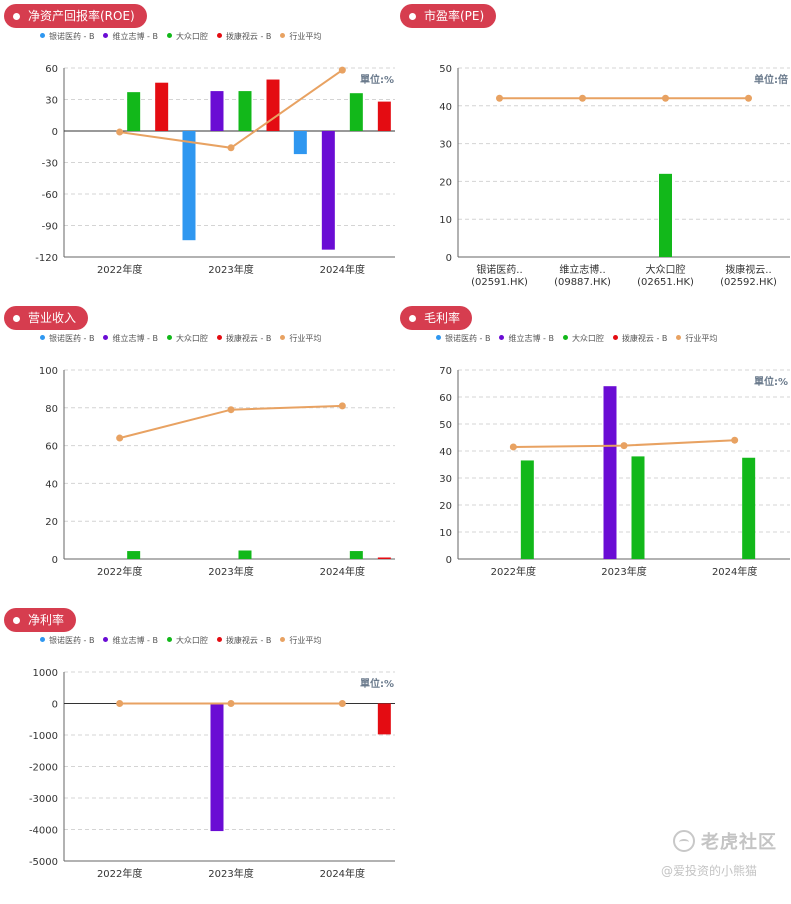  I want to click on y-tick-label: 1000, so click(45, 673).